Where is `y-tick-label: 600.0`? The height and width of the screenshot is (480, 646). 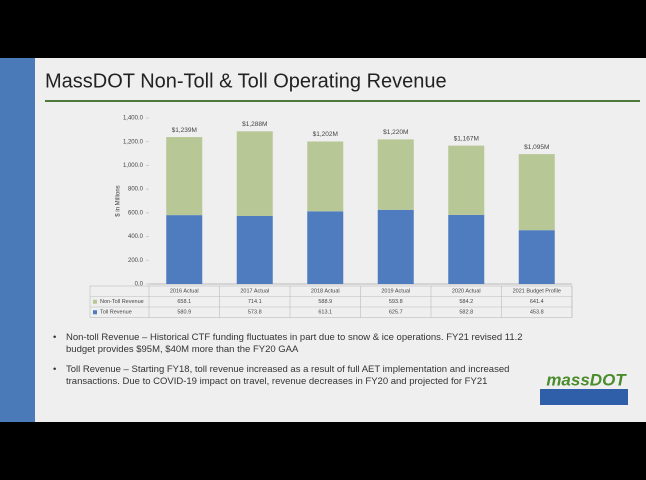
y-tick-label: 600.0 is located at coordinates (136, 213).